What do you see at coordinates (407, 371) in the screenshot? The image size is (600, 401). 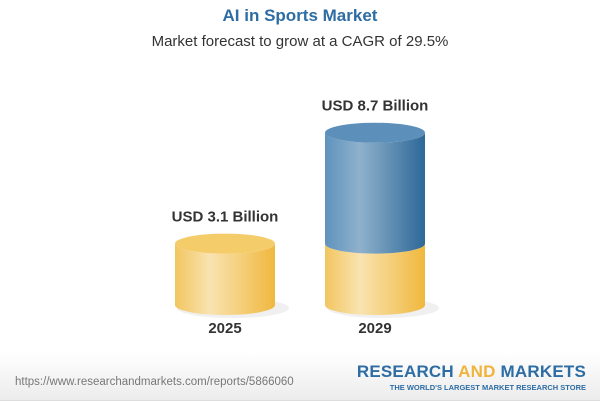 I see `logo-text-research: RESEARCH` at bounding box center [407, 371].